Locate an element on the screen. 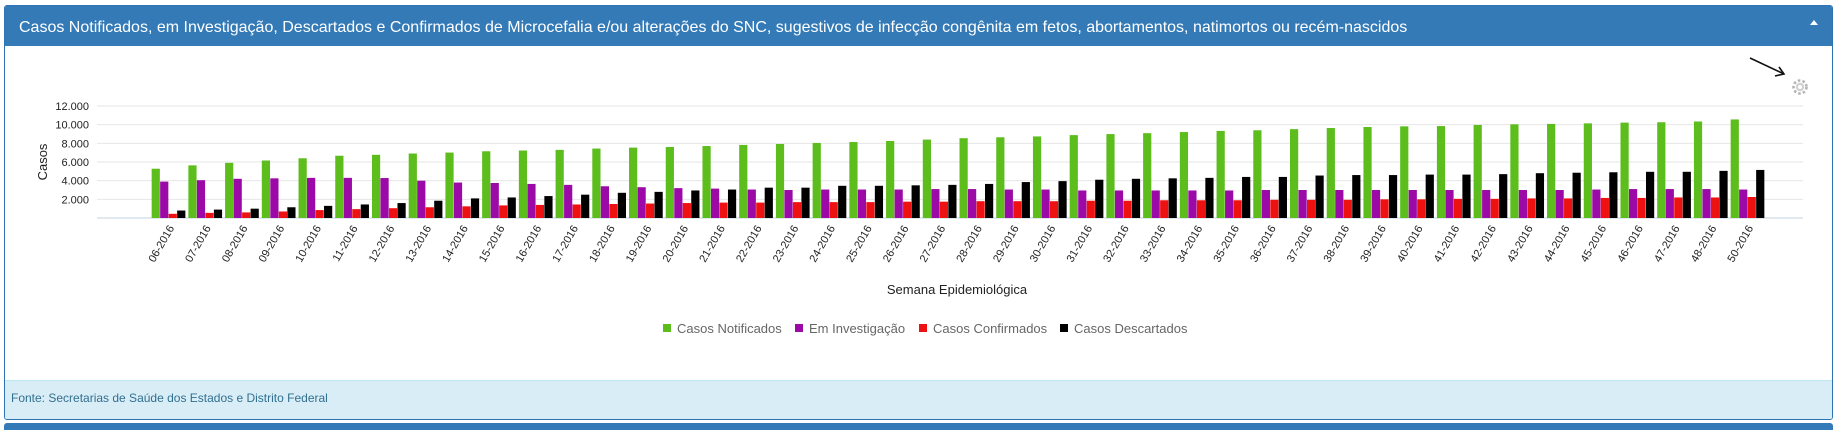 Image resolution: width=1841 pixels, height=430 pixels. chevron-up-icon is located at coordinates (1814, 22).